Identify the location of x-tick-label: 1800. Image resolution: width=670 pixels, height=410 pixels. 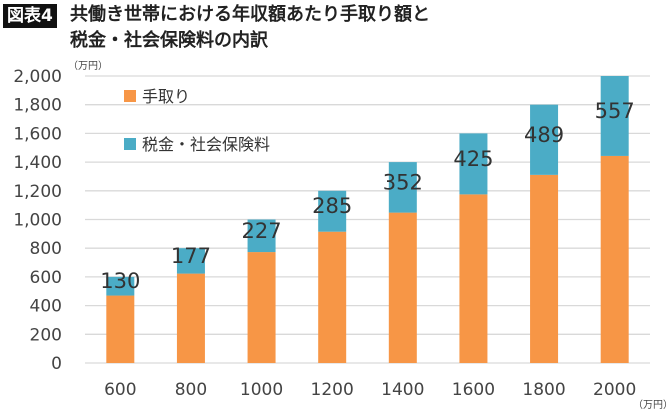
(543, 390).